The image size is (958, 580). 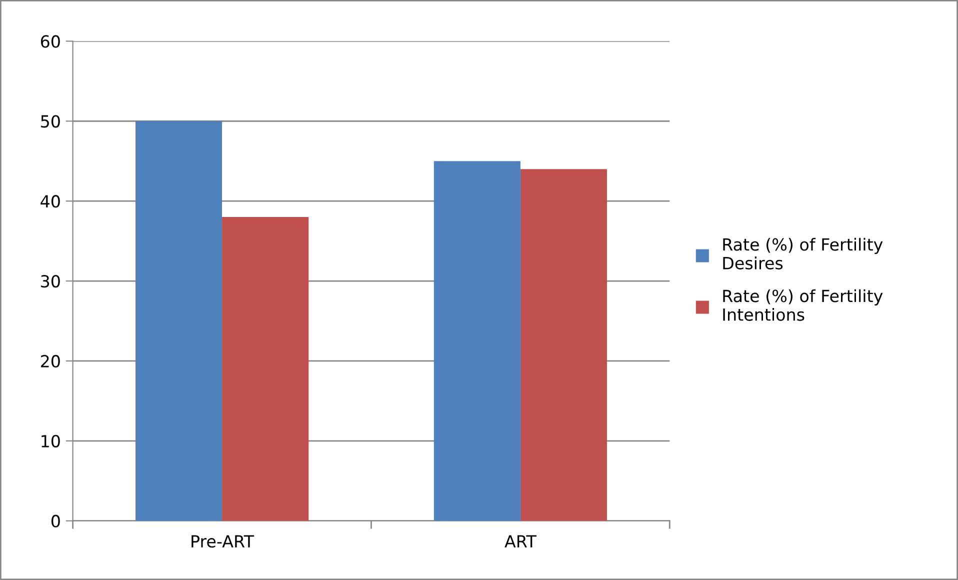 What do you see at coordinates (50, 41) in the screenshot?
I see `y-tick-label: 60` at bounding box center [50, 41].